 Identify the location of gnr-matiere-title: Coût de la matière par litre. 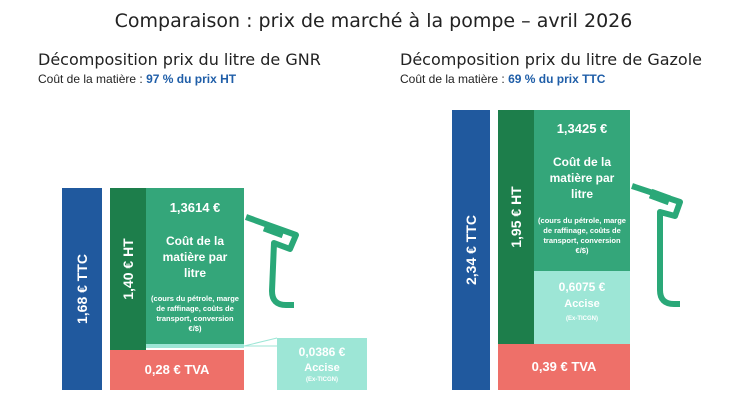
(195, 257).